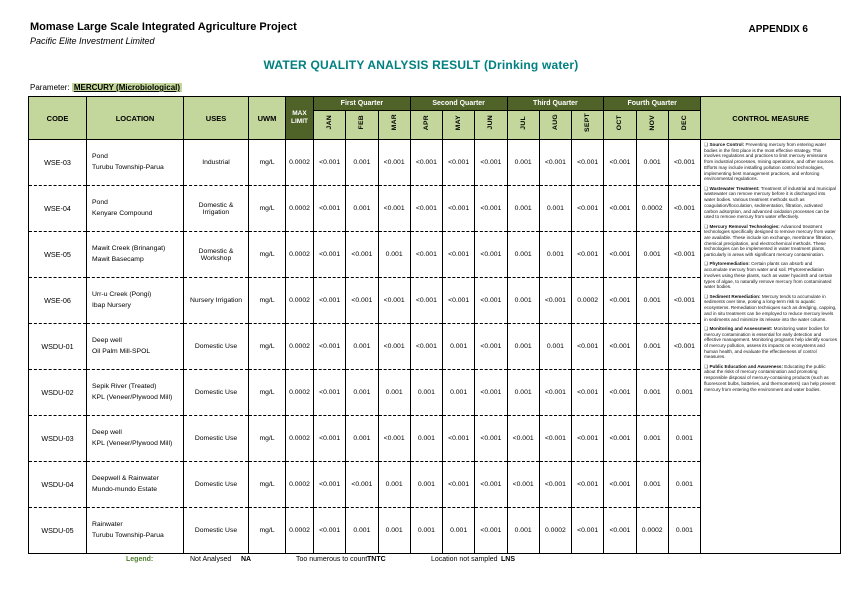 The image size is (842, 595). I want to click on uses-cell: Industrial, so click(216, 162).